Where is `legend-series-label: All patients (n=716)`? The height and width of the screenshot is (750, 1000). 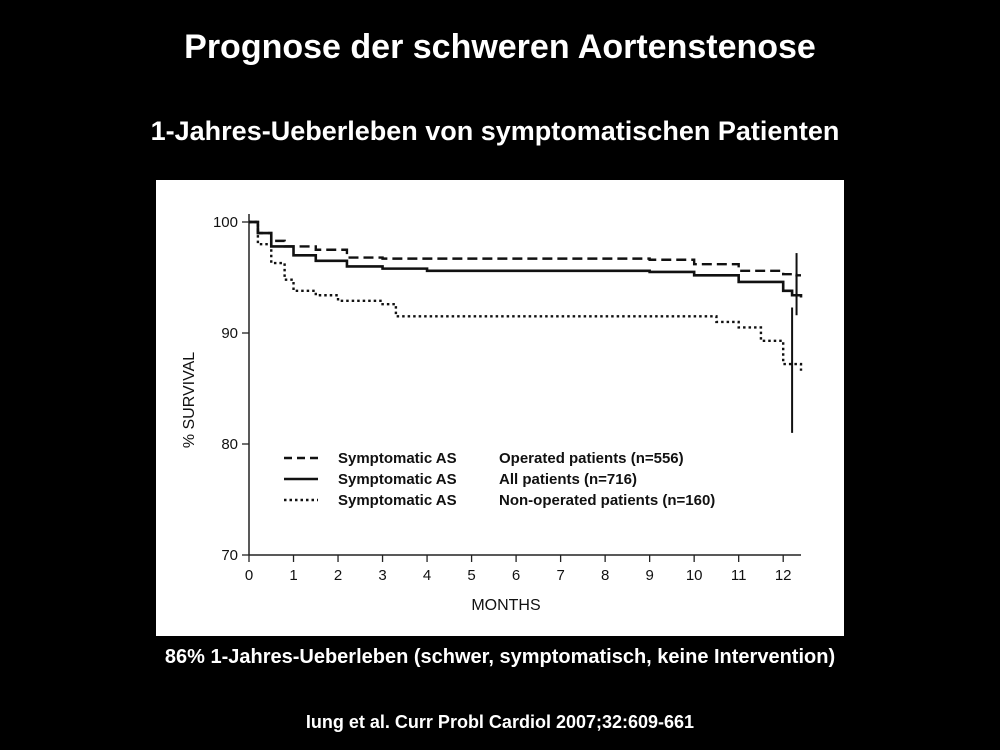
legend-series-label: All patients (n=716) is located at coordinates (568, 479).